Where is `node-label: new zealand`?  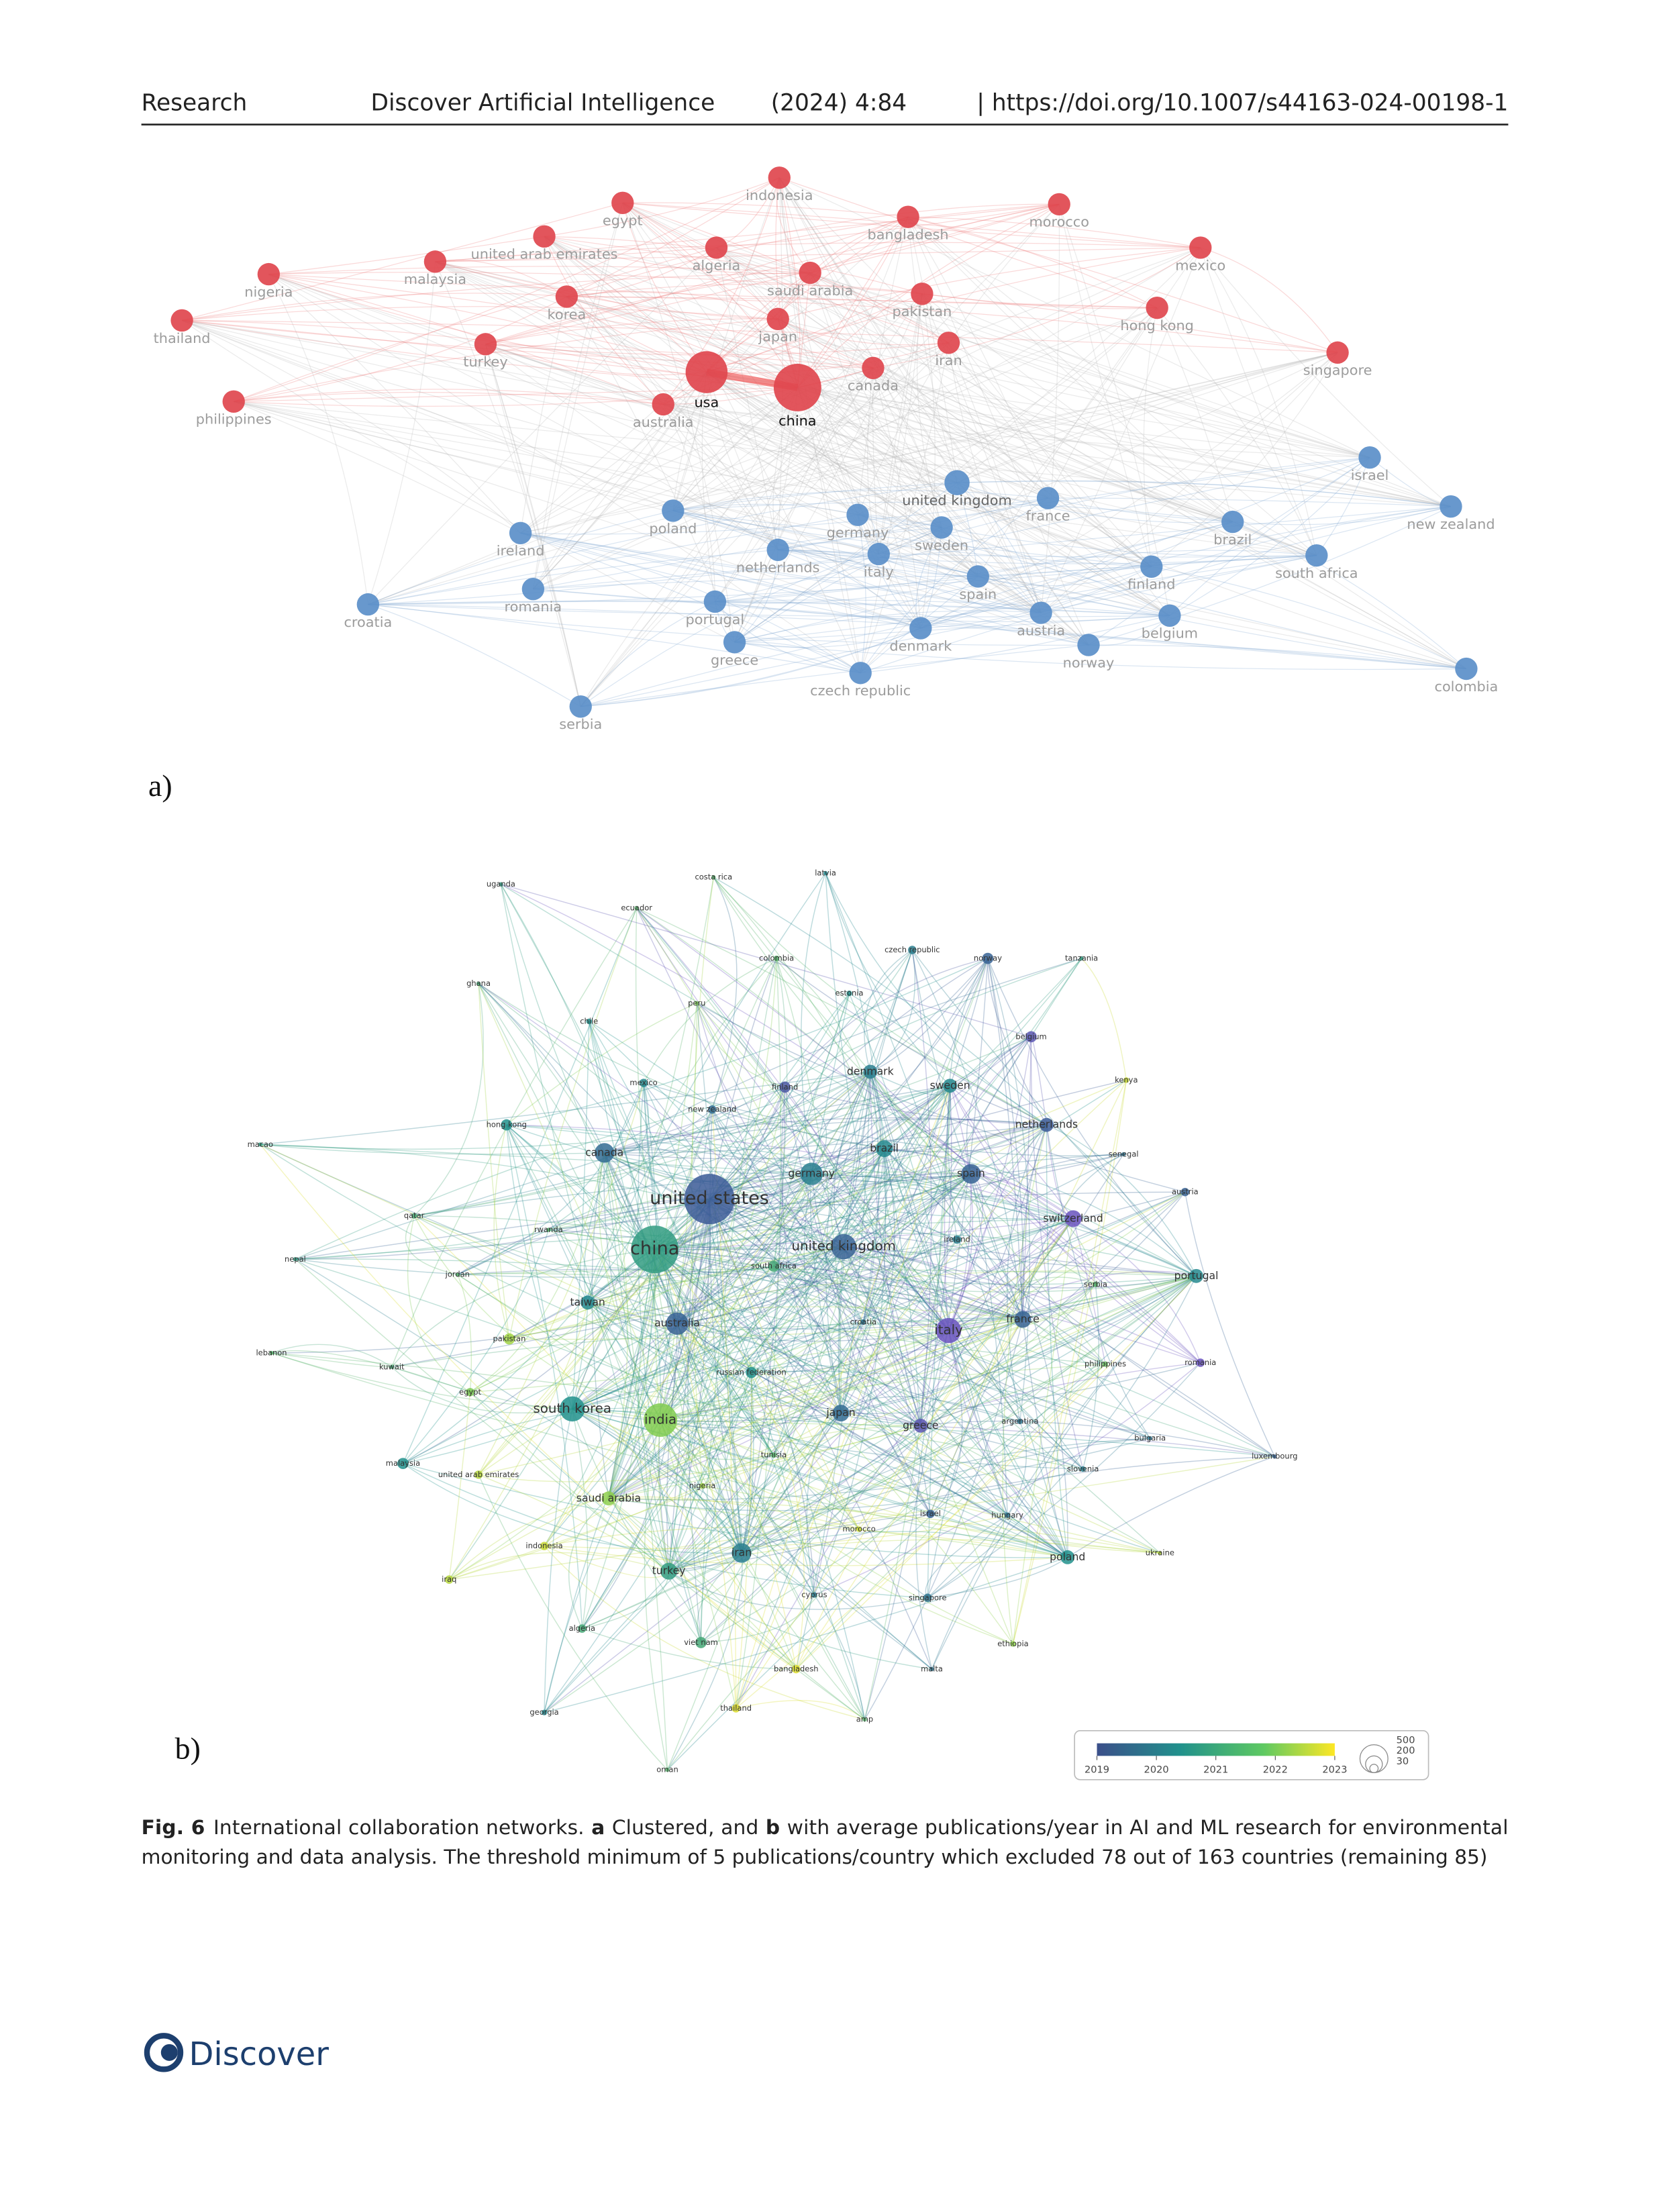
node-label: new zealand is located at coordinates (1451, 524).